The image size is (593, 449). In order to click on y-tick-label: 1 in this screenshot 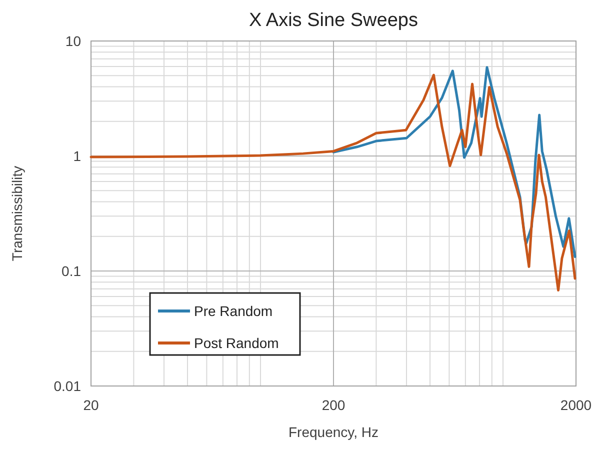, I will do `click(77, 156)`.